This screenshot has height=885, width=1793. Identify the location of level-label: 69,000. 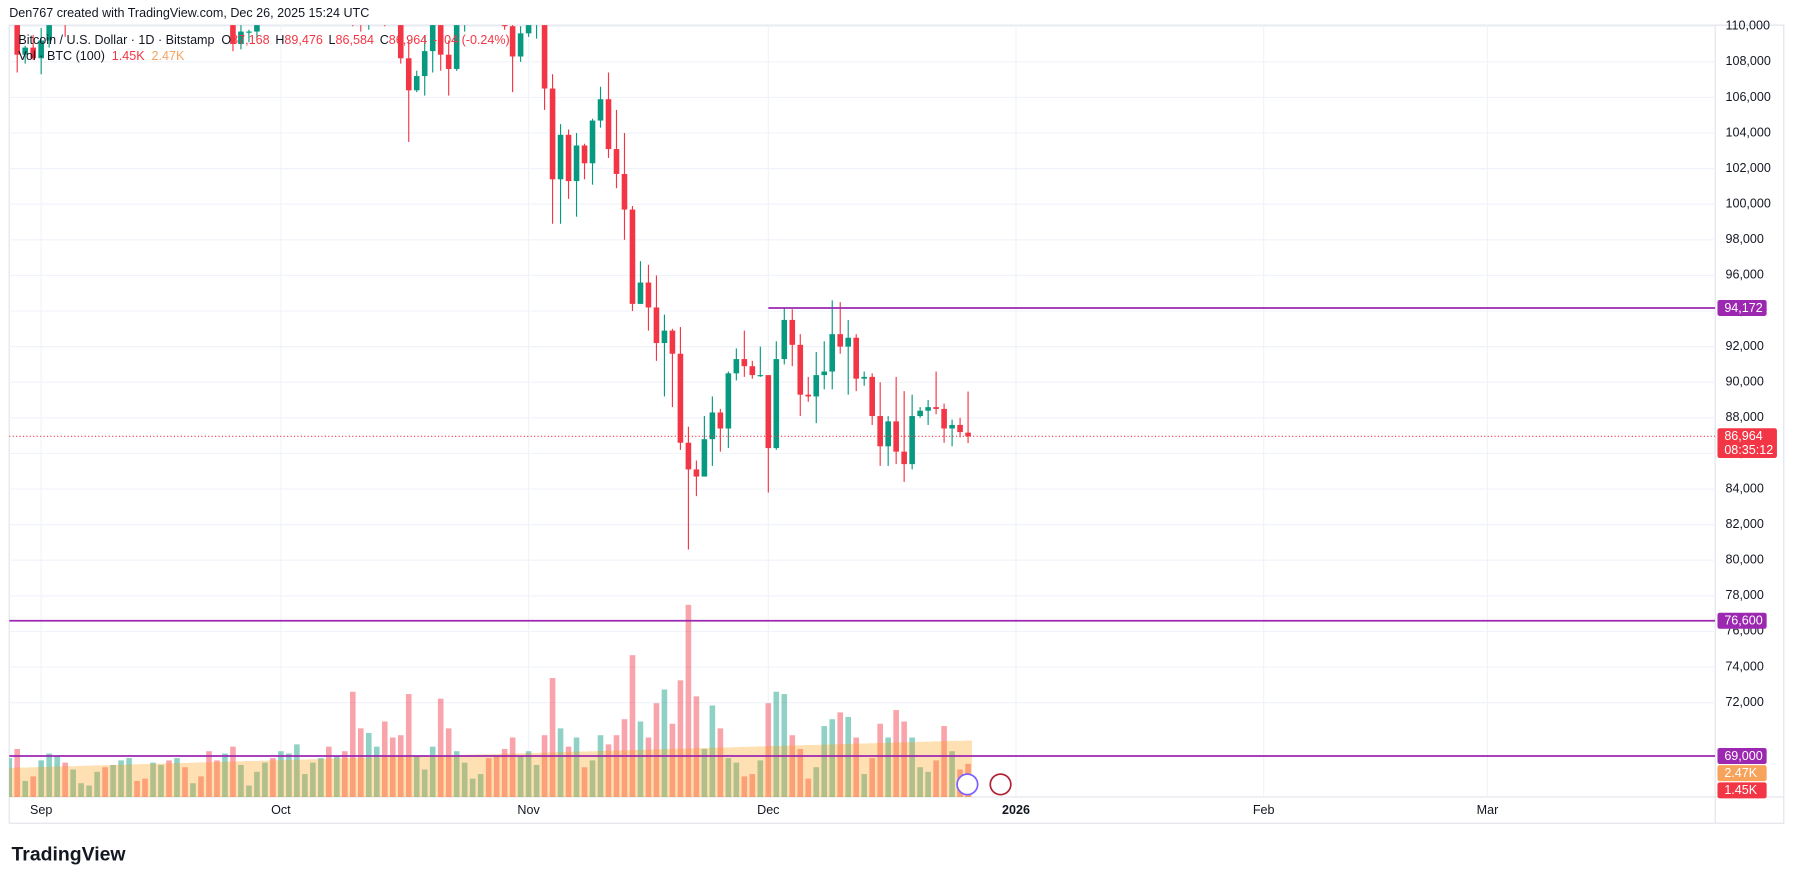
(1743, 756).